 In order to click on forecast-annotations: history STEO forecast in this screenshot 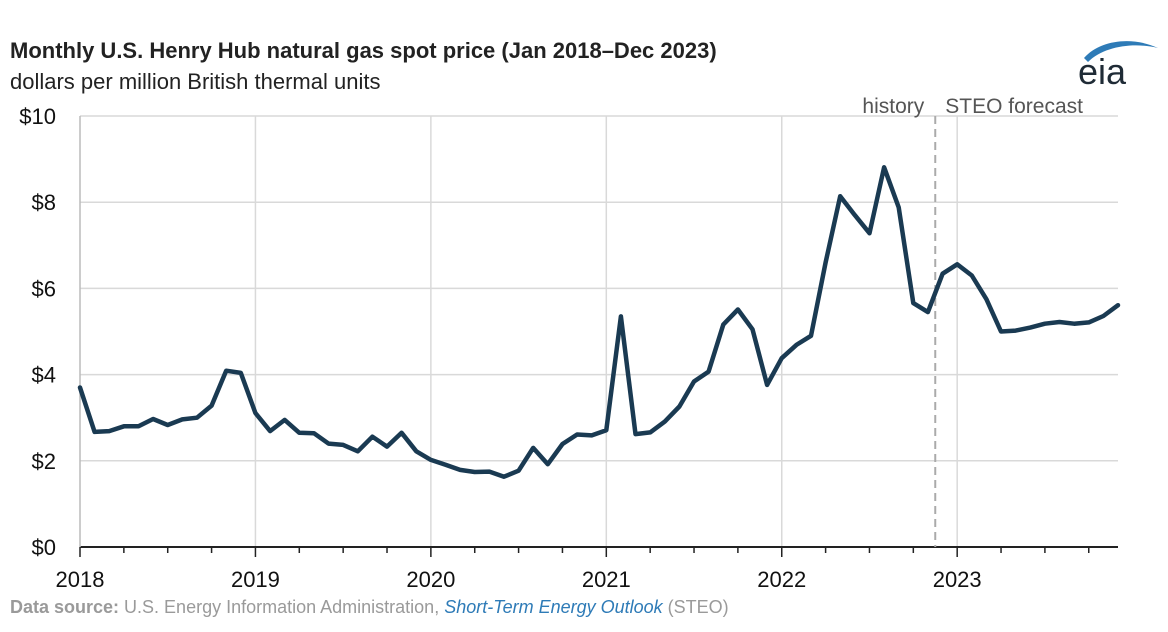, I will do `click(972, 106)`.